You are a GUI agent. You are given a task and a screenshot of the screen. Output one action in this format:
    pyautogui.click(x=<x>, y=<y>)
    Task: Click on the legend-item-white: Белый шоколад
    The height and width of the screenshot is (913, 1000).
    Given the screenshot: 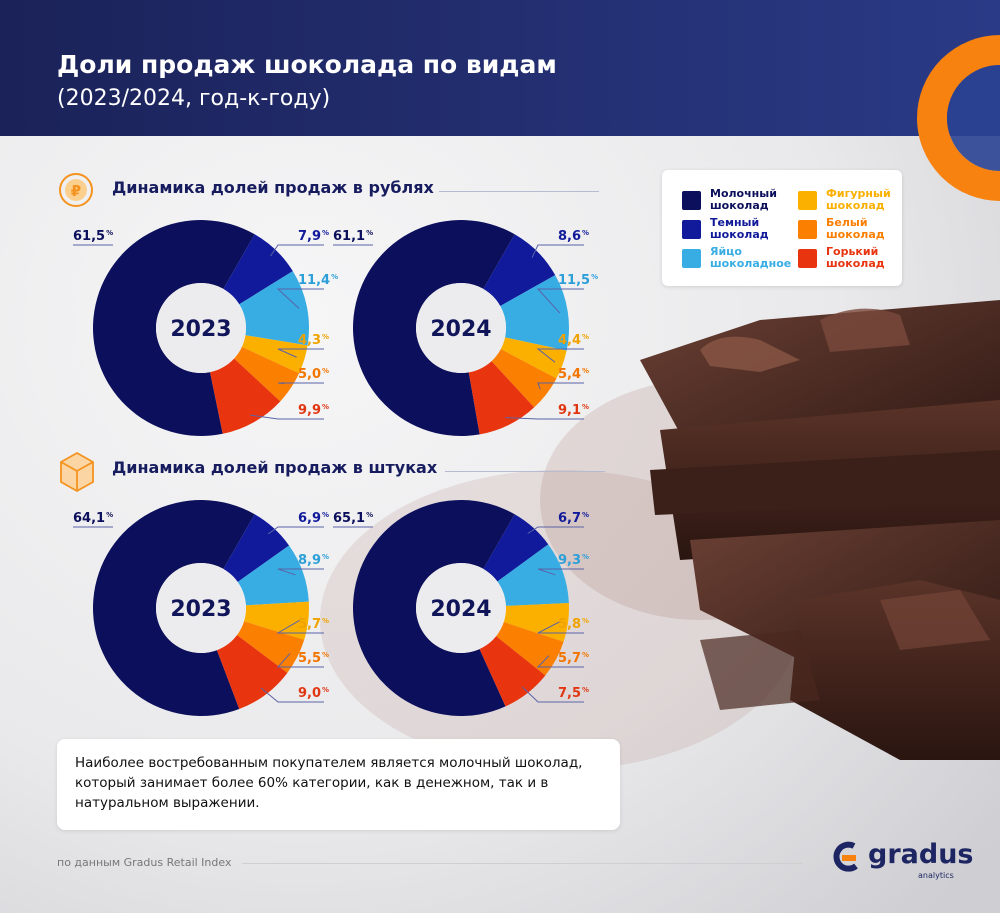 What is the action you would take?
    pyautogui.click(x=851, y=229)
    